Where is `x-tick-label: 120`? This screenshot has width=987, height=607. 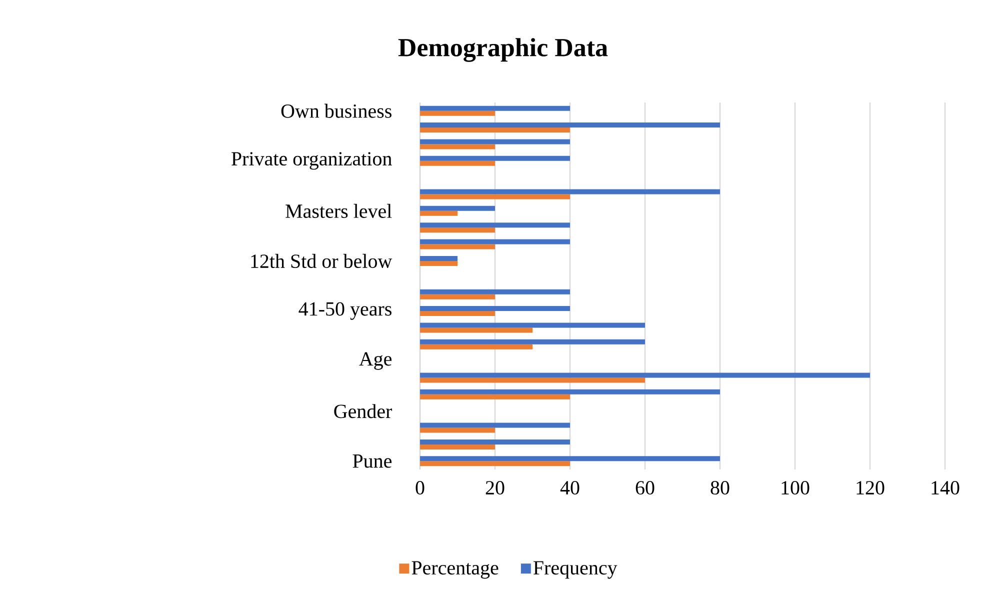
x-tick-label: 120 is located at coordinates (870, 488).